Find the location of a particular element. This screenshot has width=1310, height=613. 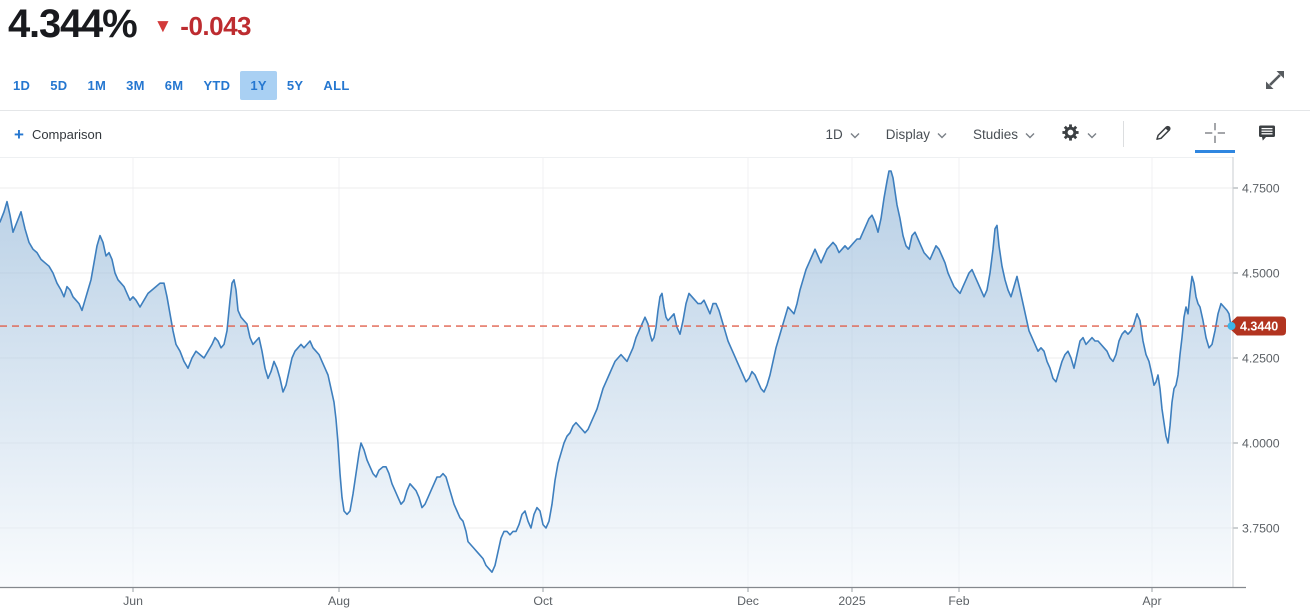

gear-icon is located at coordinates (1070, 134).